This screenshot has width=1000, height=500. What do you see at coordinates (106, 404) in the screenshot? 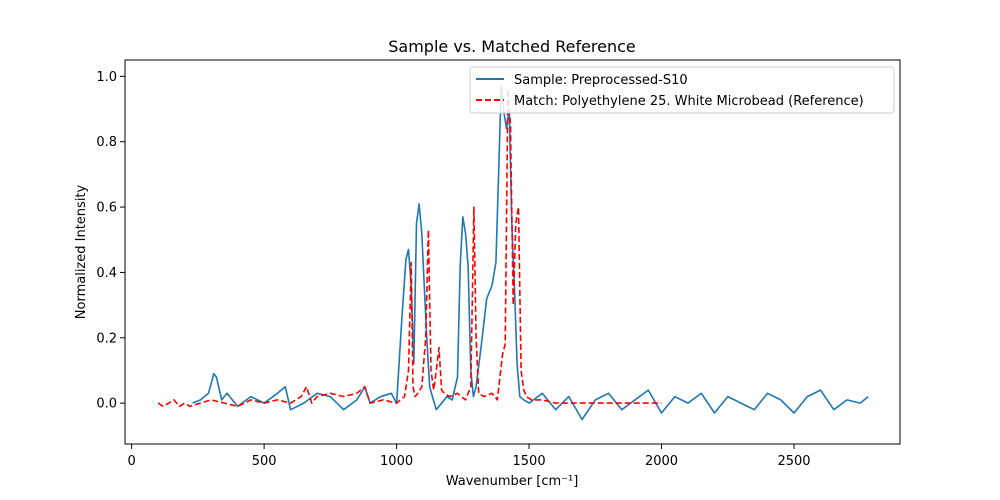
I see `y-tick-label: 0.0` at bounding box center [106, 404].